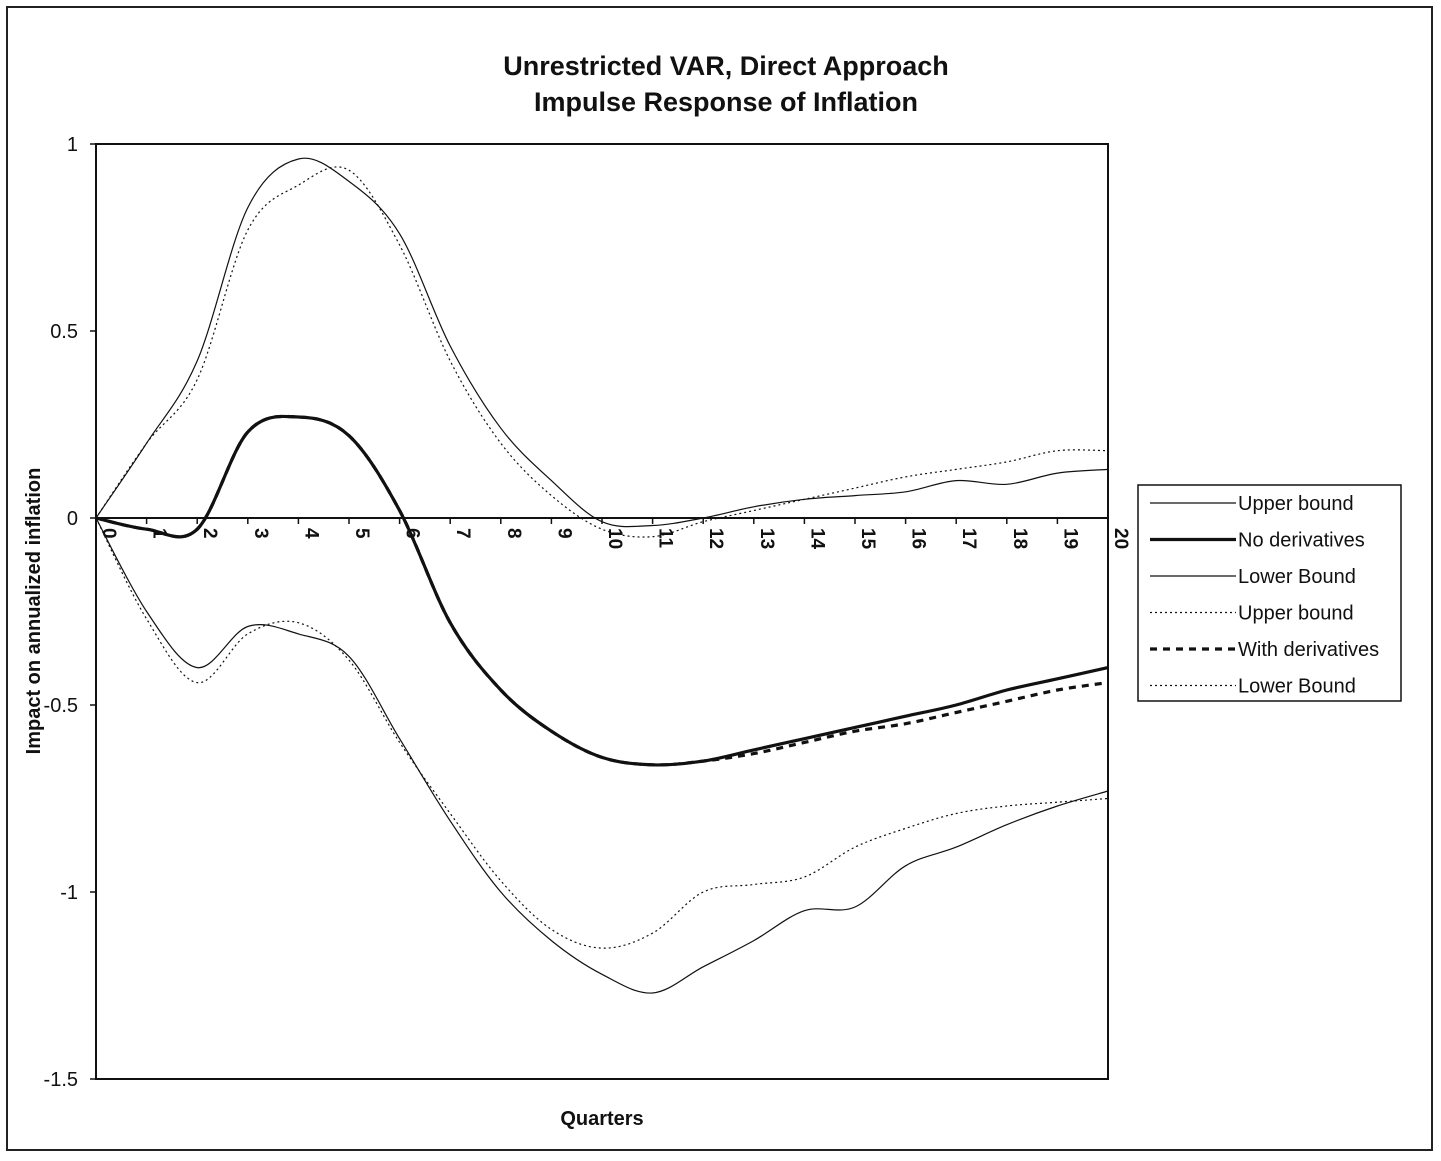 This screenshot has width=1441, height=1161. Describe the element at coordinates (918, 538) in the screenshot. I see `x-tick-label: 16` at that location.